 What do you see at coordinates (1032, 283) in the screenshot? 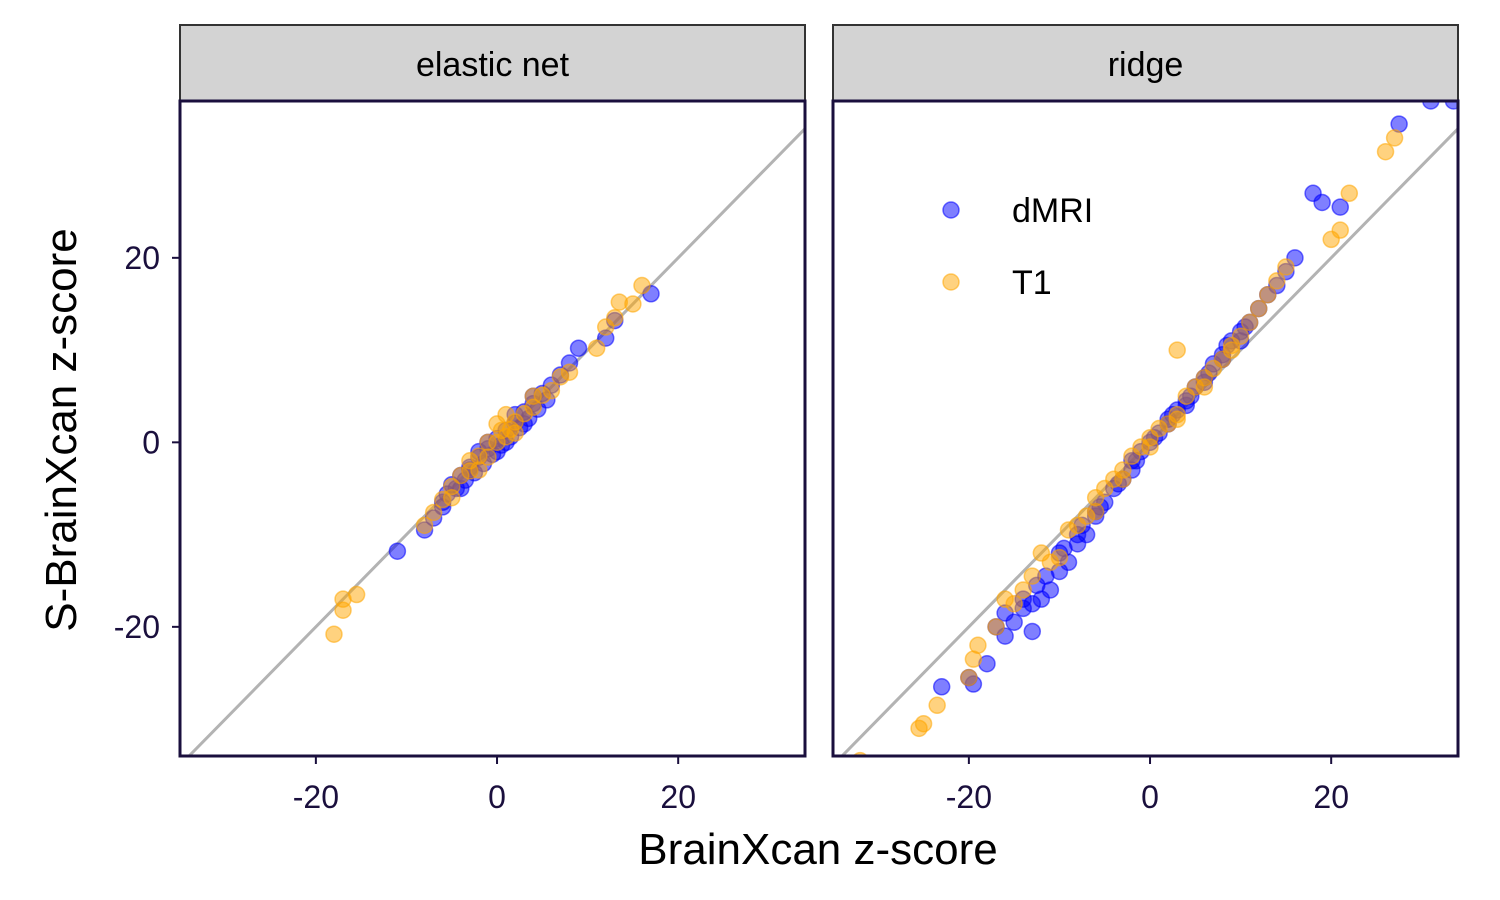
I see `legend-label: T1` at bounding box center [1032, 283].